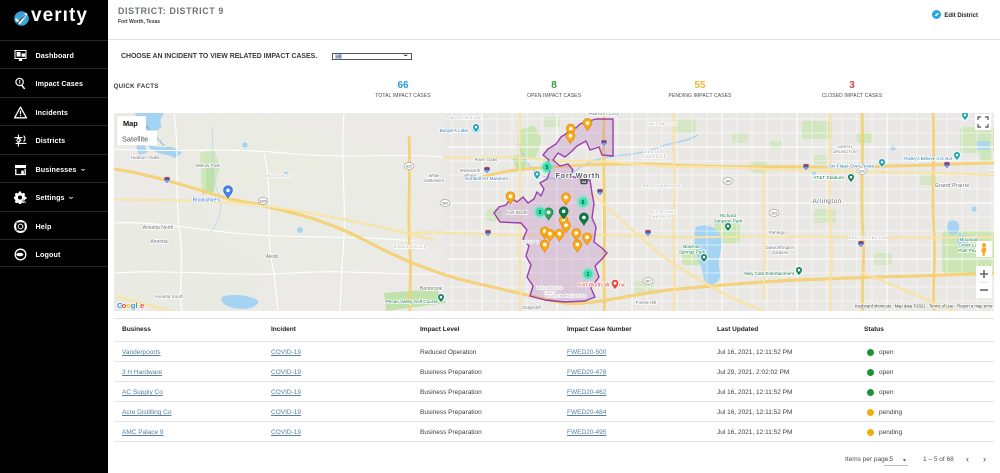 This screenshot has width=1000, height=473. Describe the element at coordinates (588, 275) in the screenshot. I see `svg-text: 1` at that location.